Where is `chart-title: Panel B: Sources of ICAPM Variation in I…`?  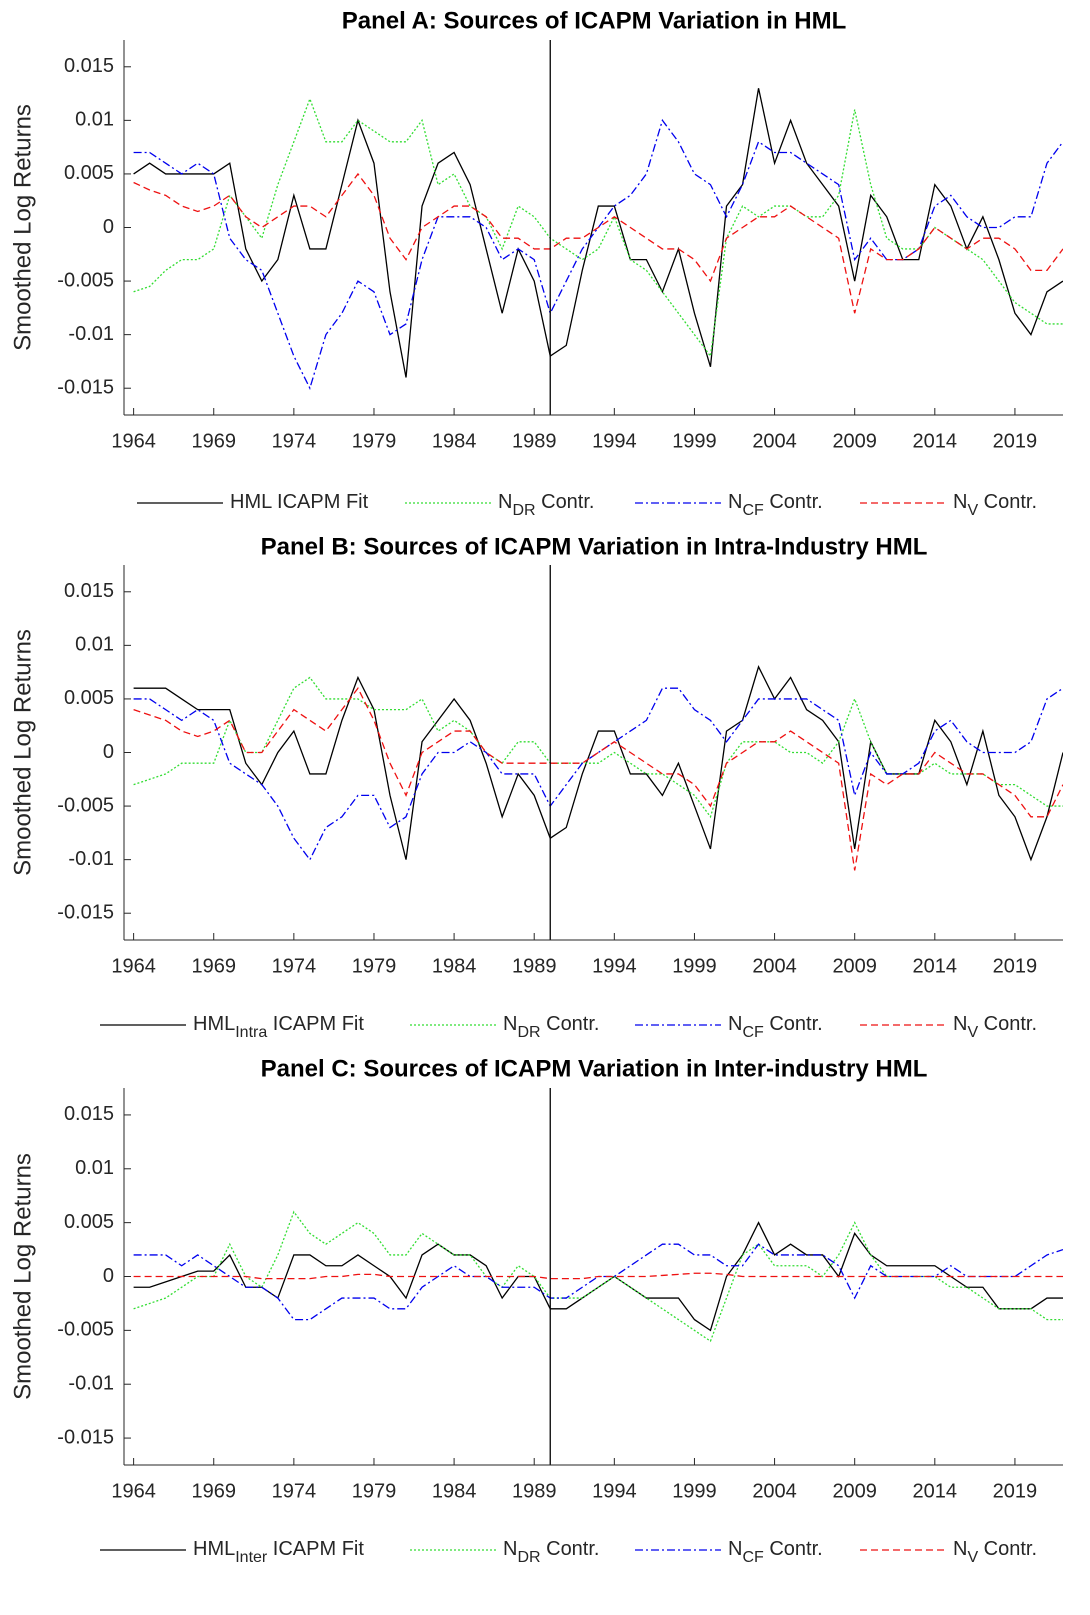
chart-title: Panel B: Sources of ICAPM Variation in I… is located at coordinates (594, 546).